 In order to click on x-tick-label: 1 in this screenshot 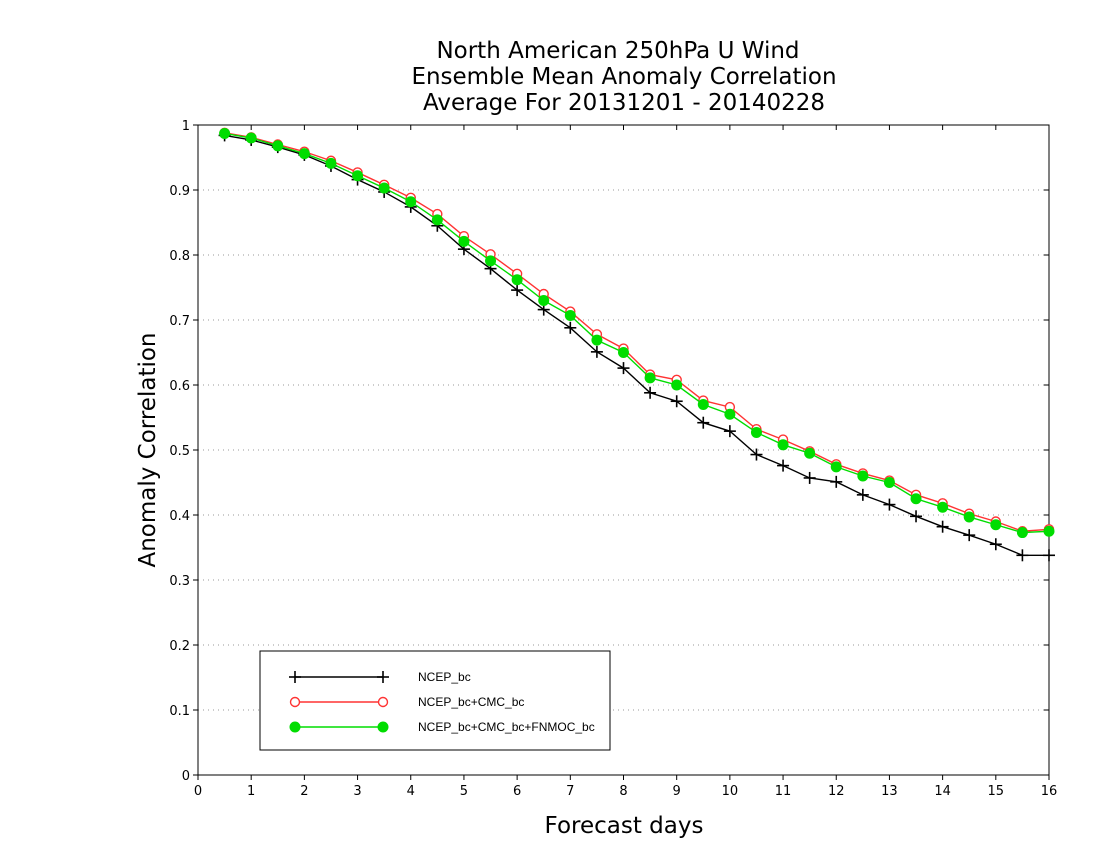, I will do `click(251, 791)`.